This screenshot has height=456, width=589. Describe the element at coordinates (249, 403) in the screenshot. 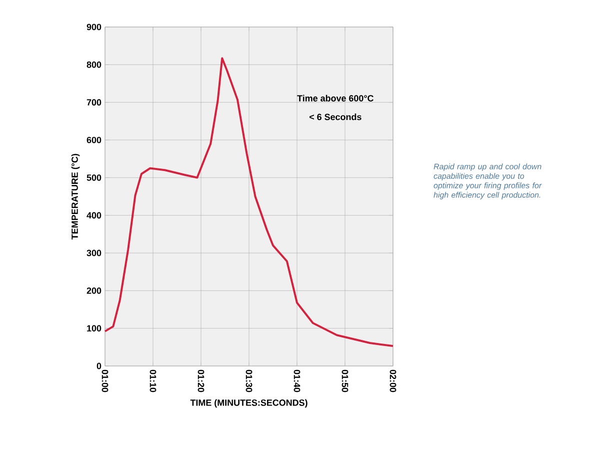

I see `x-axis-title: TIME (MINUTES:SECONDS)` at that location.